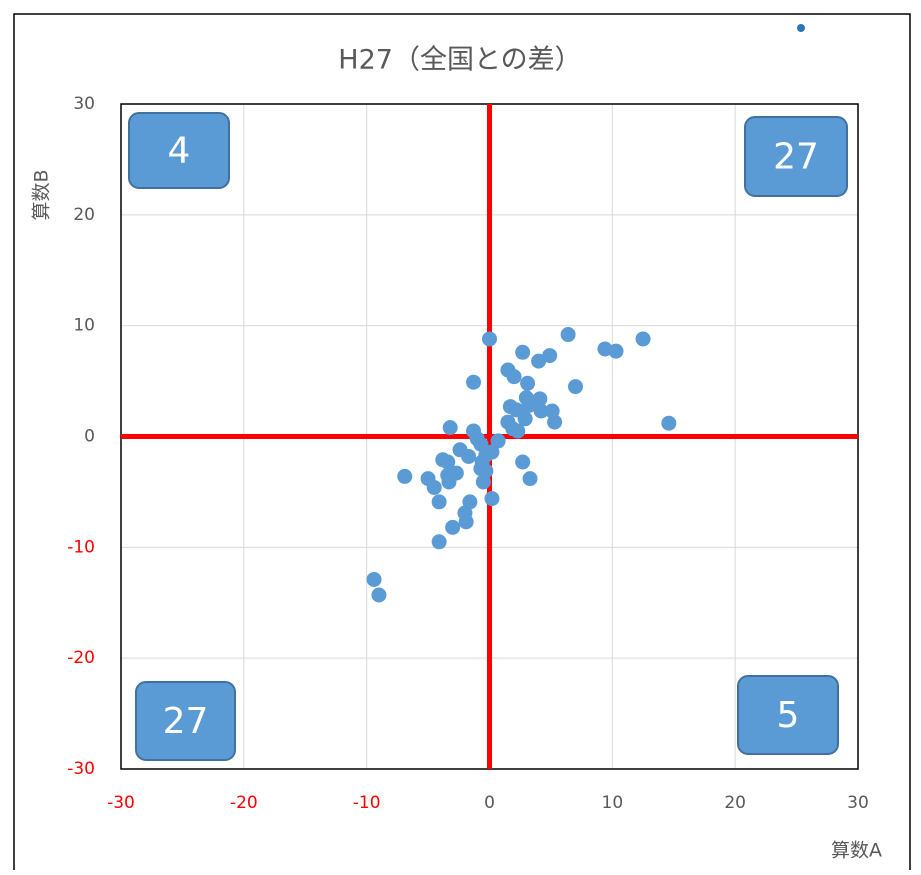 This screenshot has height=875, width=921. I want to click on y-tick-label: -30, so click(81, 769).